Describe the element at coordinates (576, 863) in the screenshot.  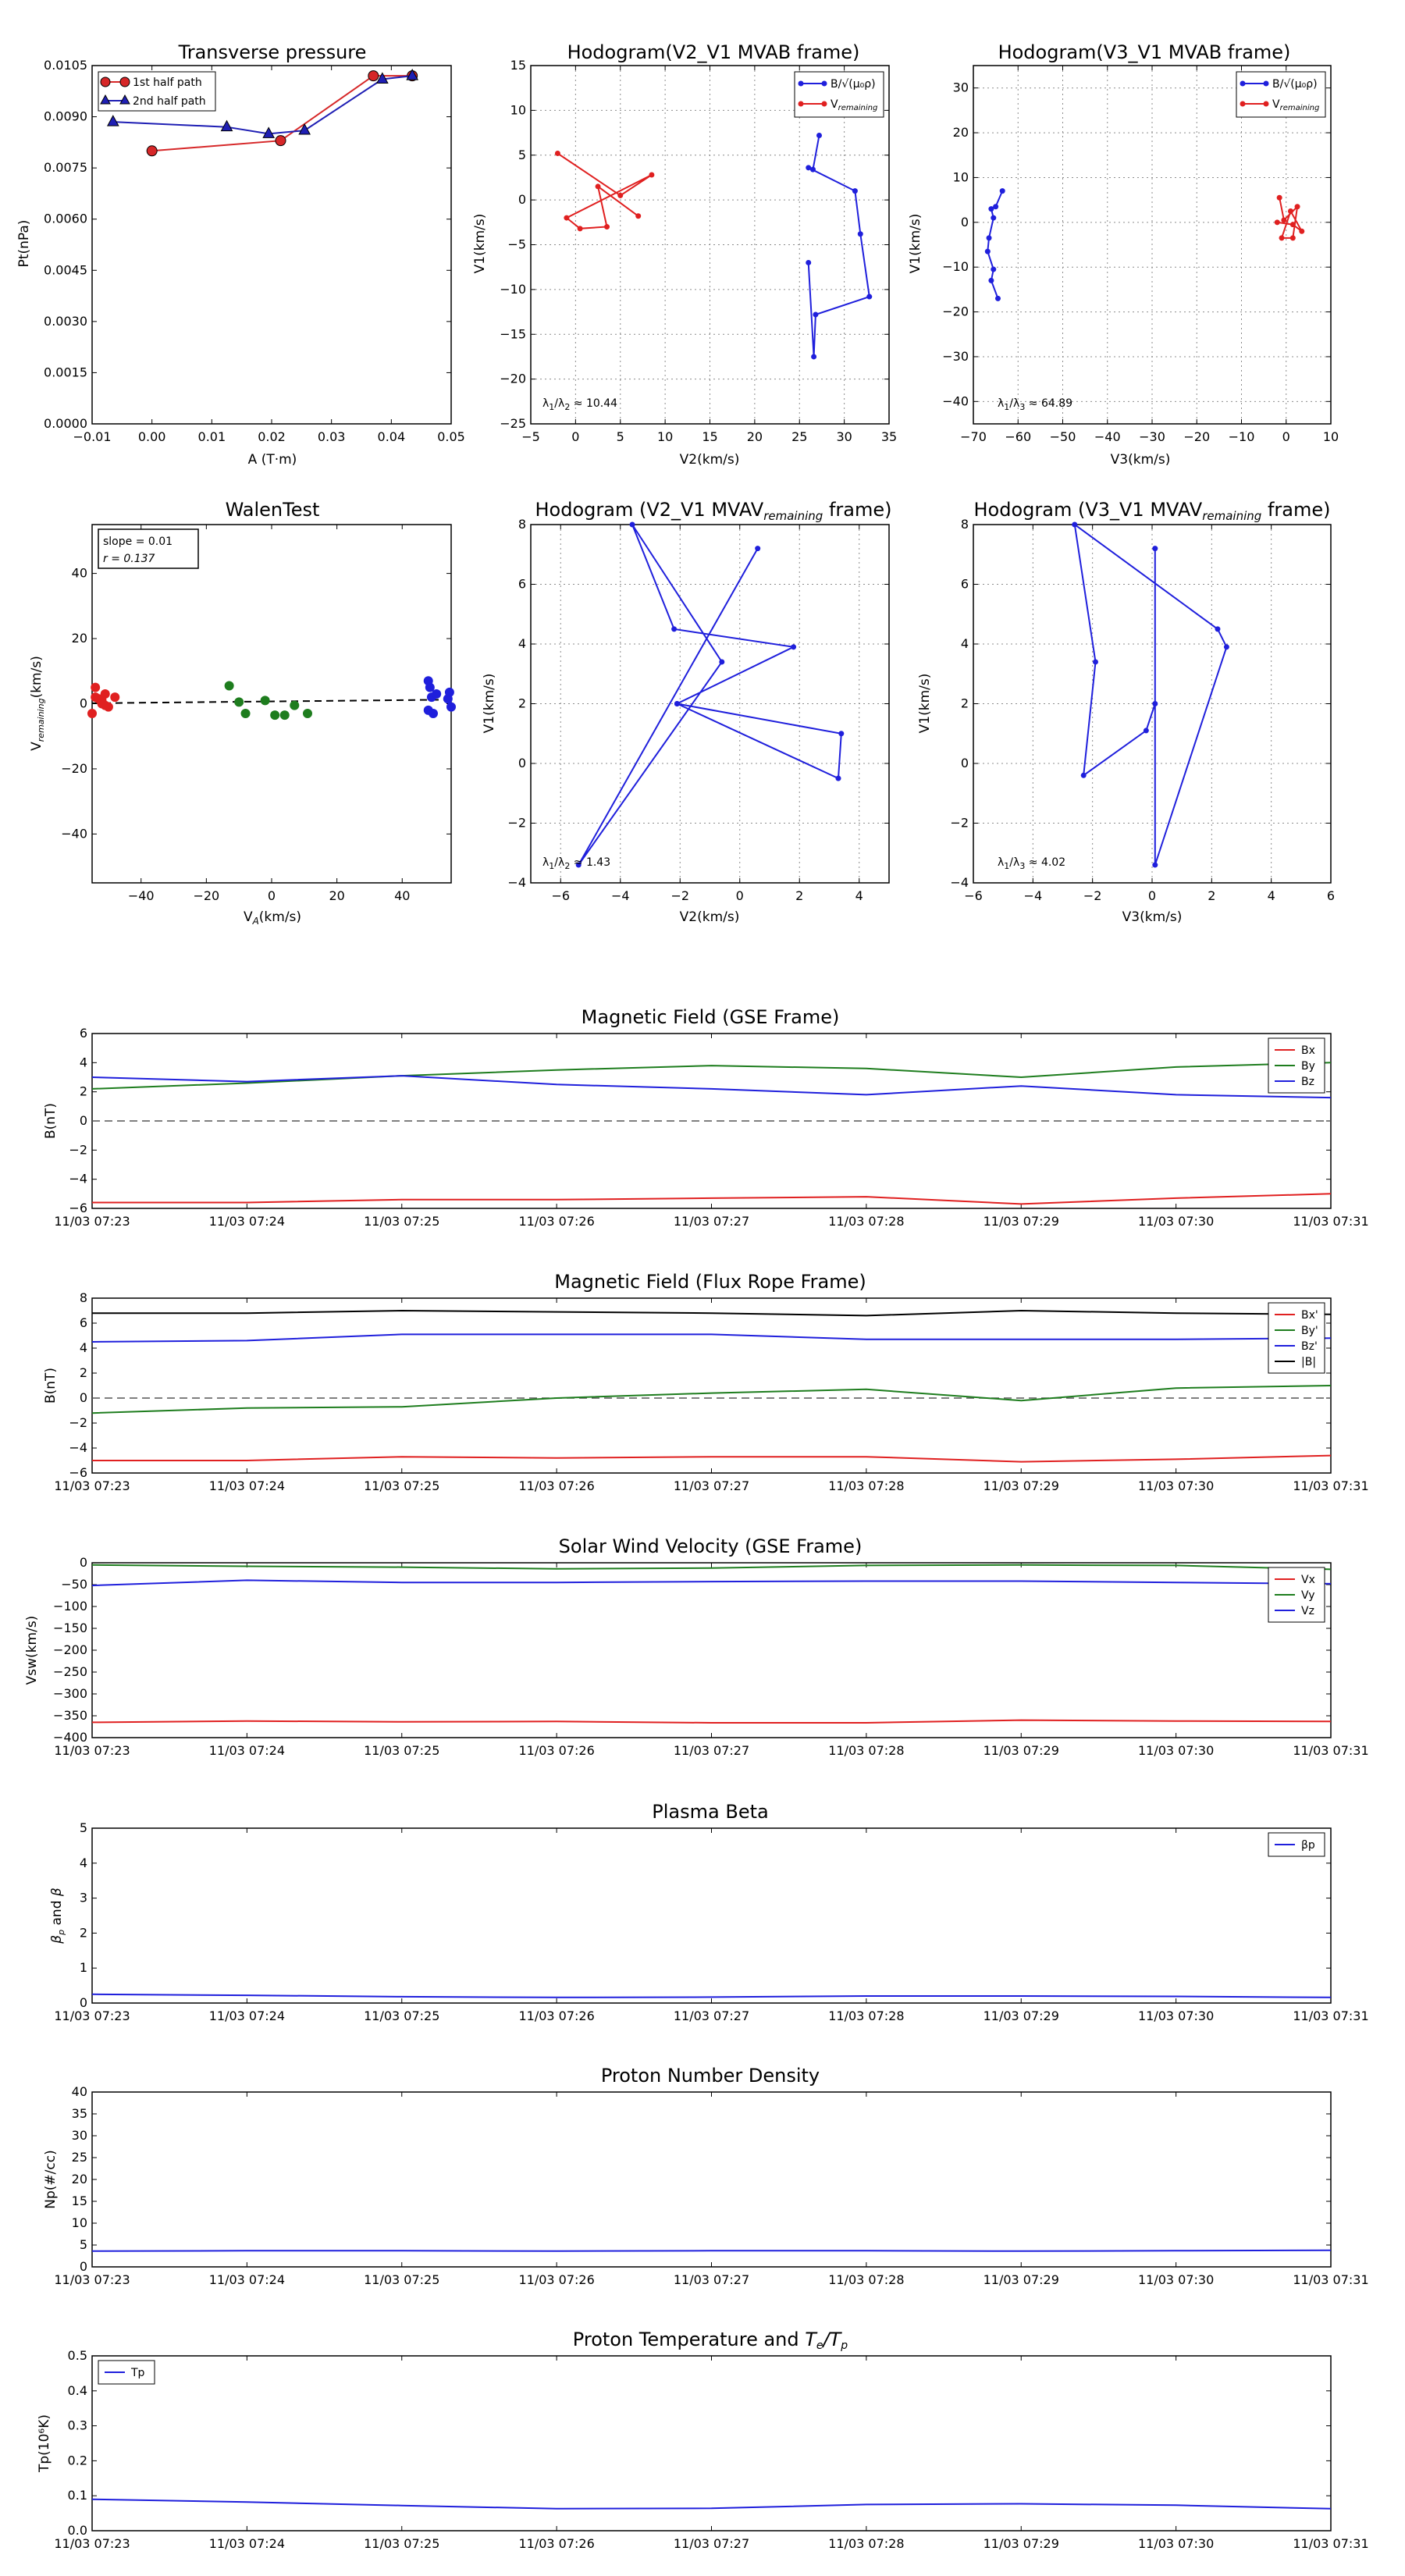
I see `eigenvalue-ratio: λ1/λ2 ≈ 1.43` at that location.